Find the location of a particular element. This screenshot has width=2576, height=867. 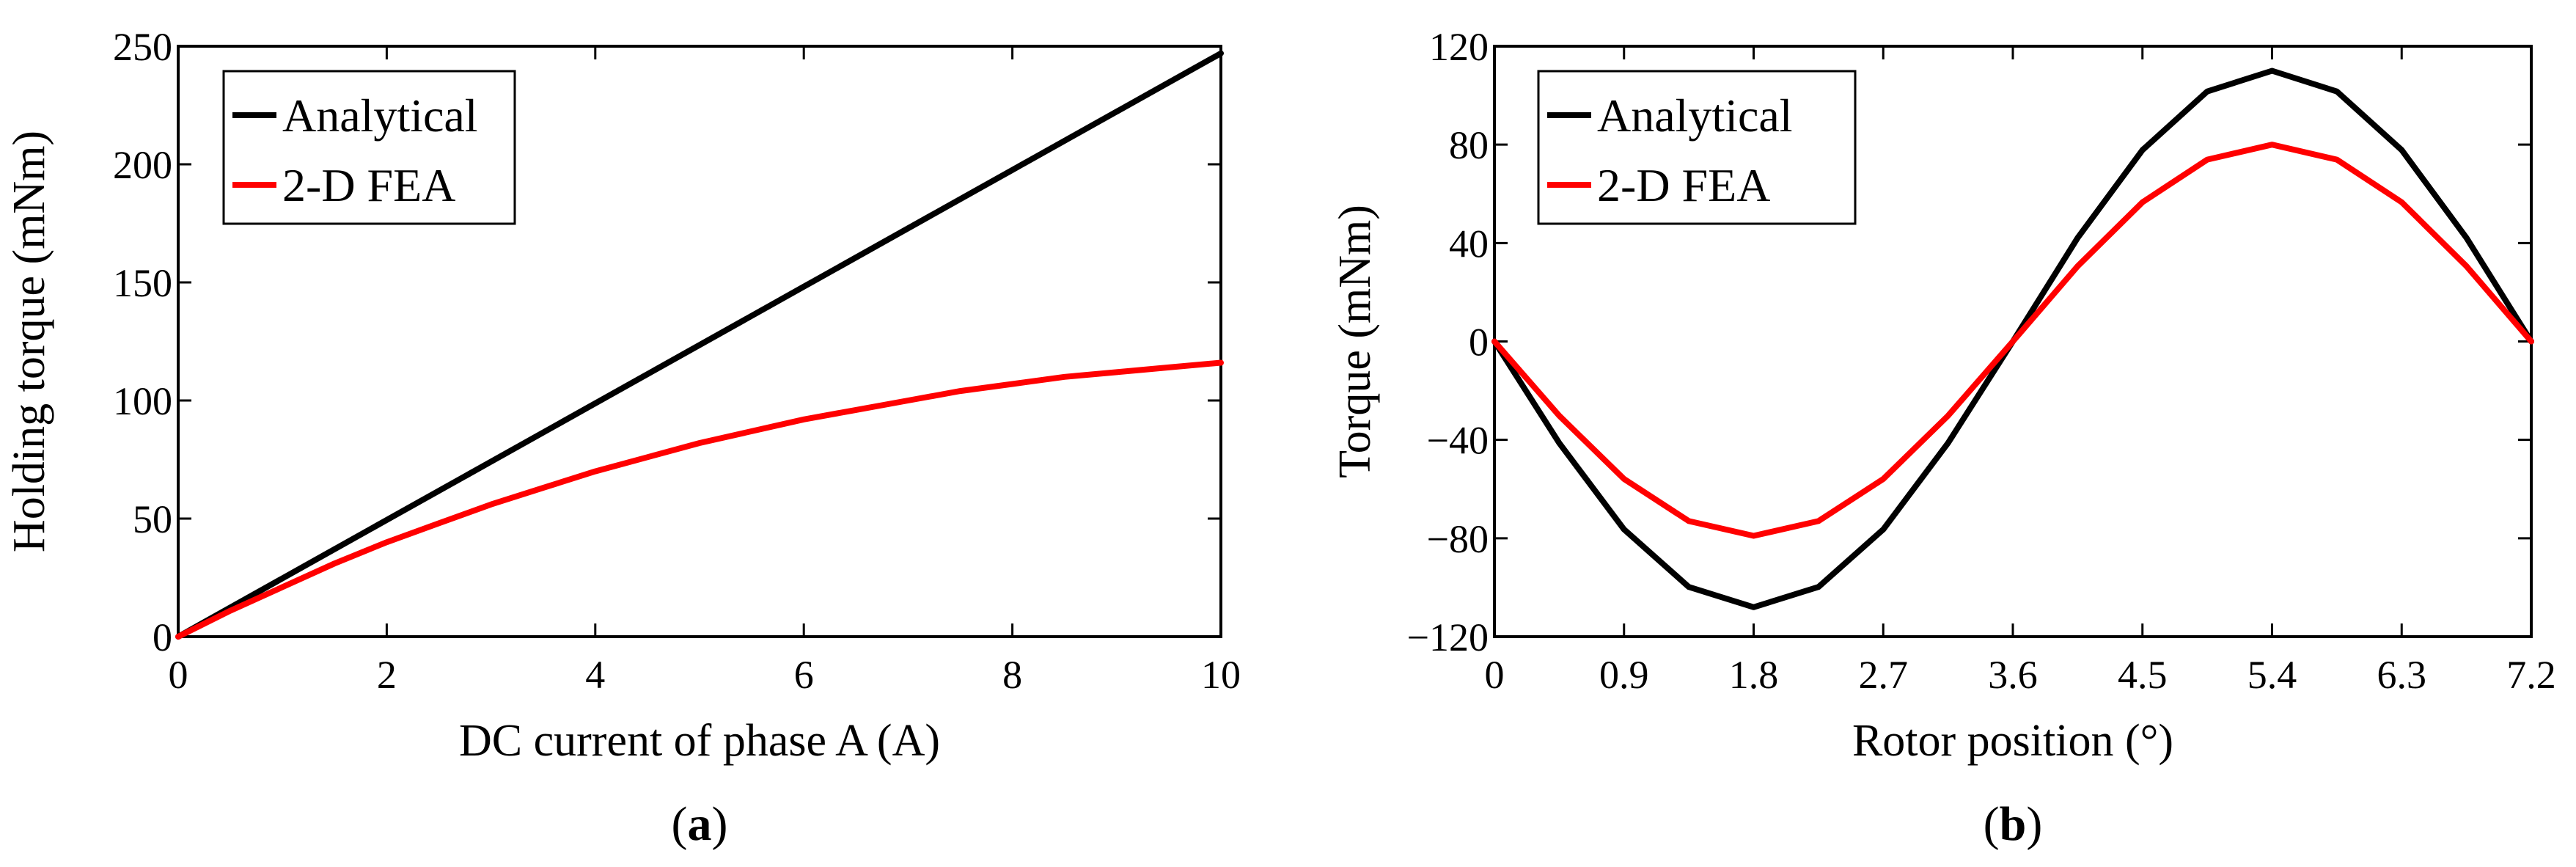

y-tick-label: 40 is located at coordinates (1469, 244).